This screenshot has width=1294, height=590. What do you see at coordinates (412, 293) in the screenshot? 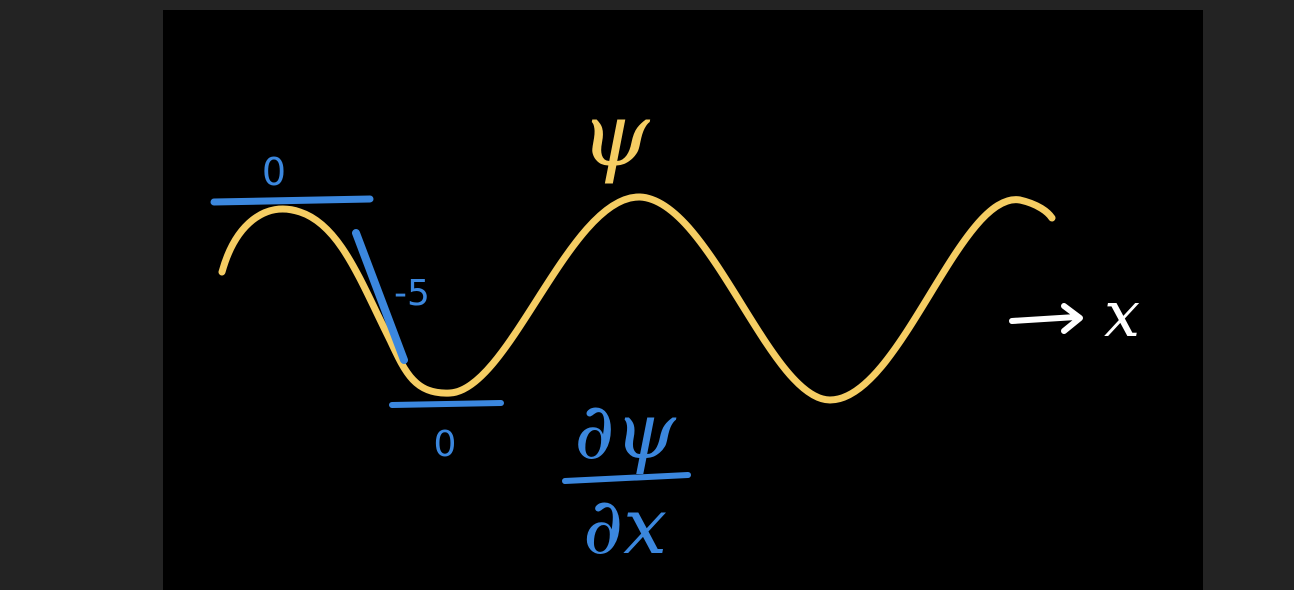
I see `slope-label-middle: -5` at bounding box center [412, 293].